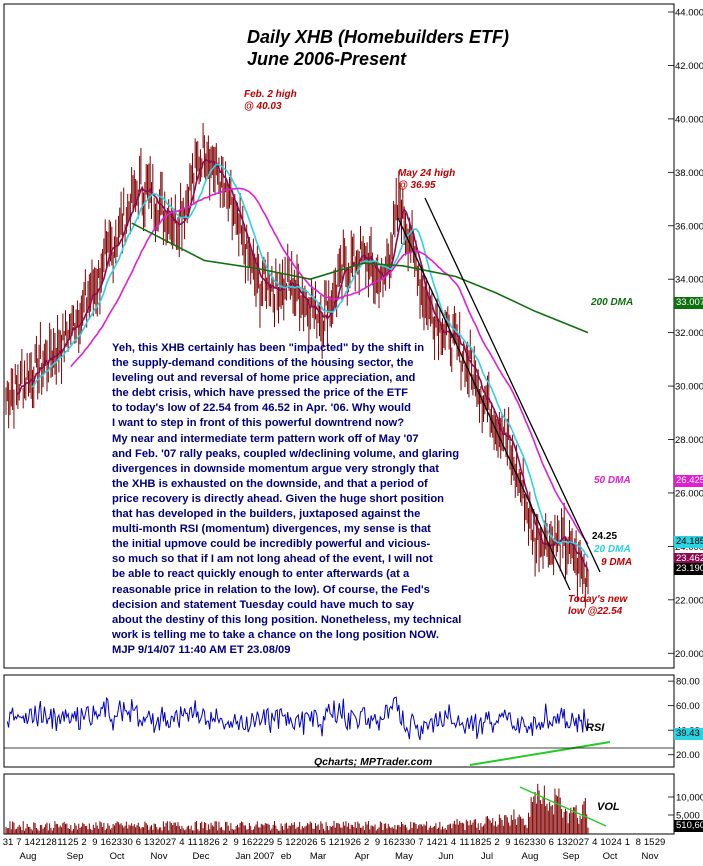 Image resolution: width=703 pixels, height=866 pixels. What do you see at coordinates (62, 842) in the screenshot?
I see `x-day-label-5: 11` at bounding box center [62, 842].